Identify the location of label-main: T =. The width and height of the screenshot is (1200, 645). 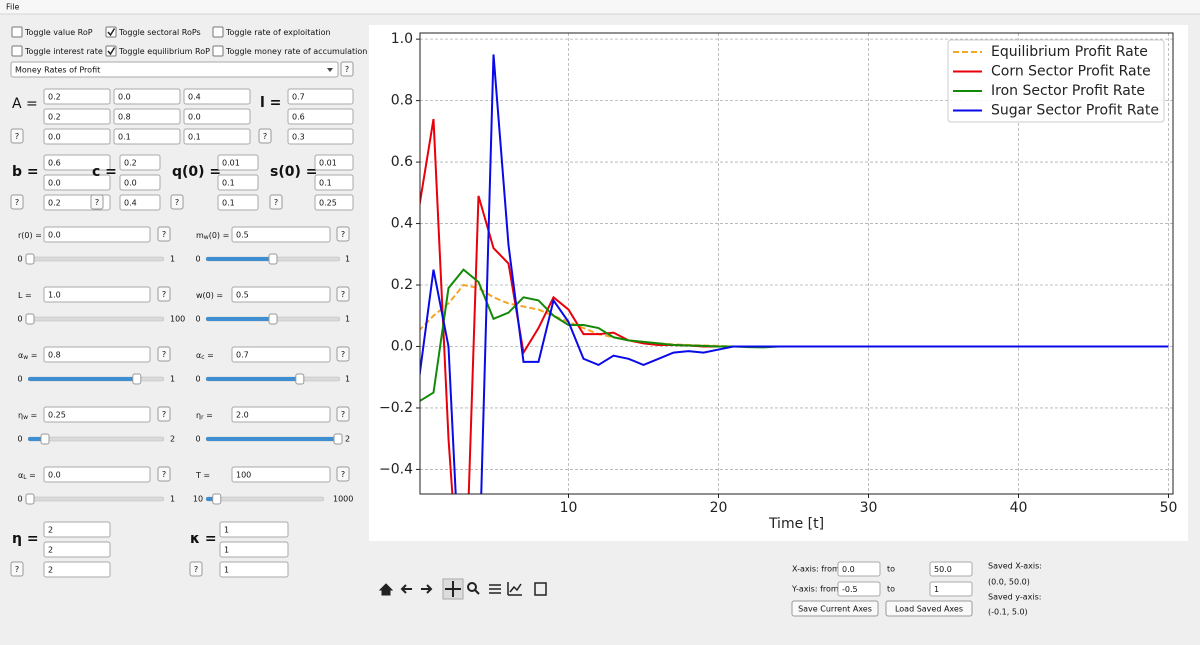
(202, 475).